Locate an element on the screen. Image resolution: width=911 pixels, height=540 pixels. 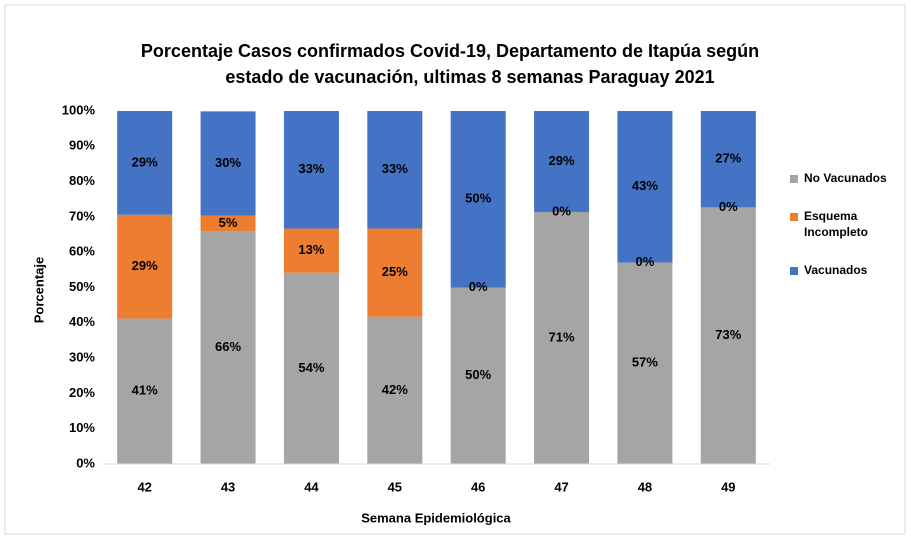
y-tick-label: 90% is located at coordinates (82, 145).